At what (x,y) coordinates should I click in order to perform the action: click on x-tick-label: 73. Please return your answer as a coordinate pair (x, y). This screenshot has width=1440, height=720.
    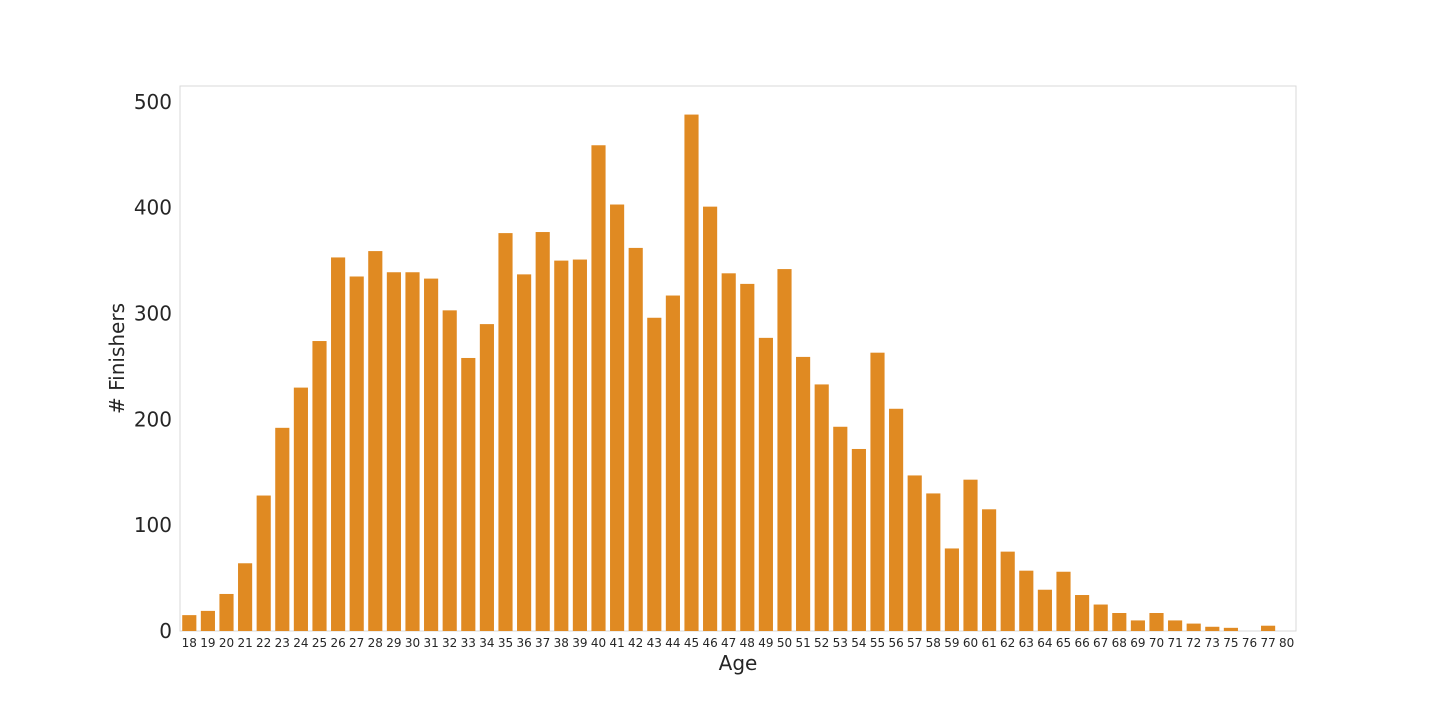
    Looking at the image, I should click on (1212, 643).